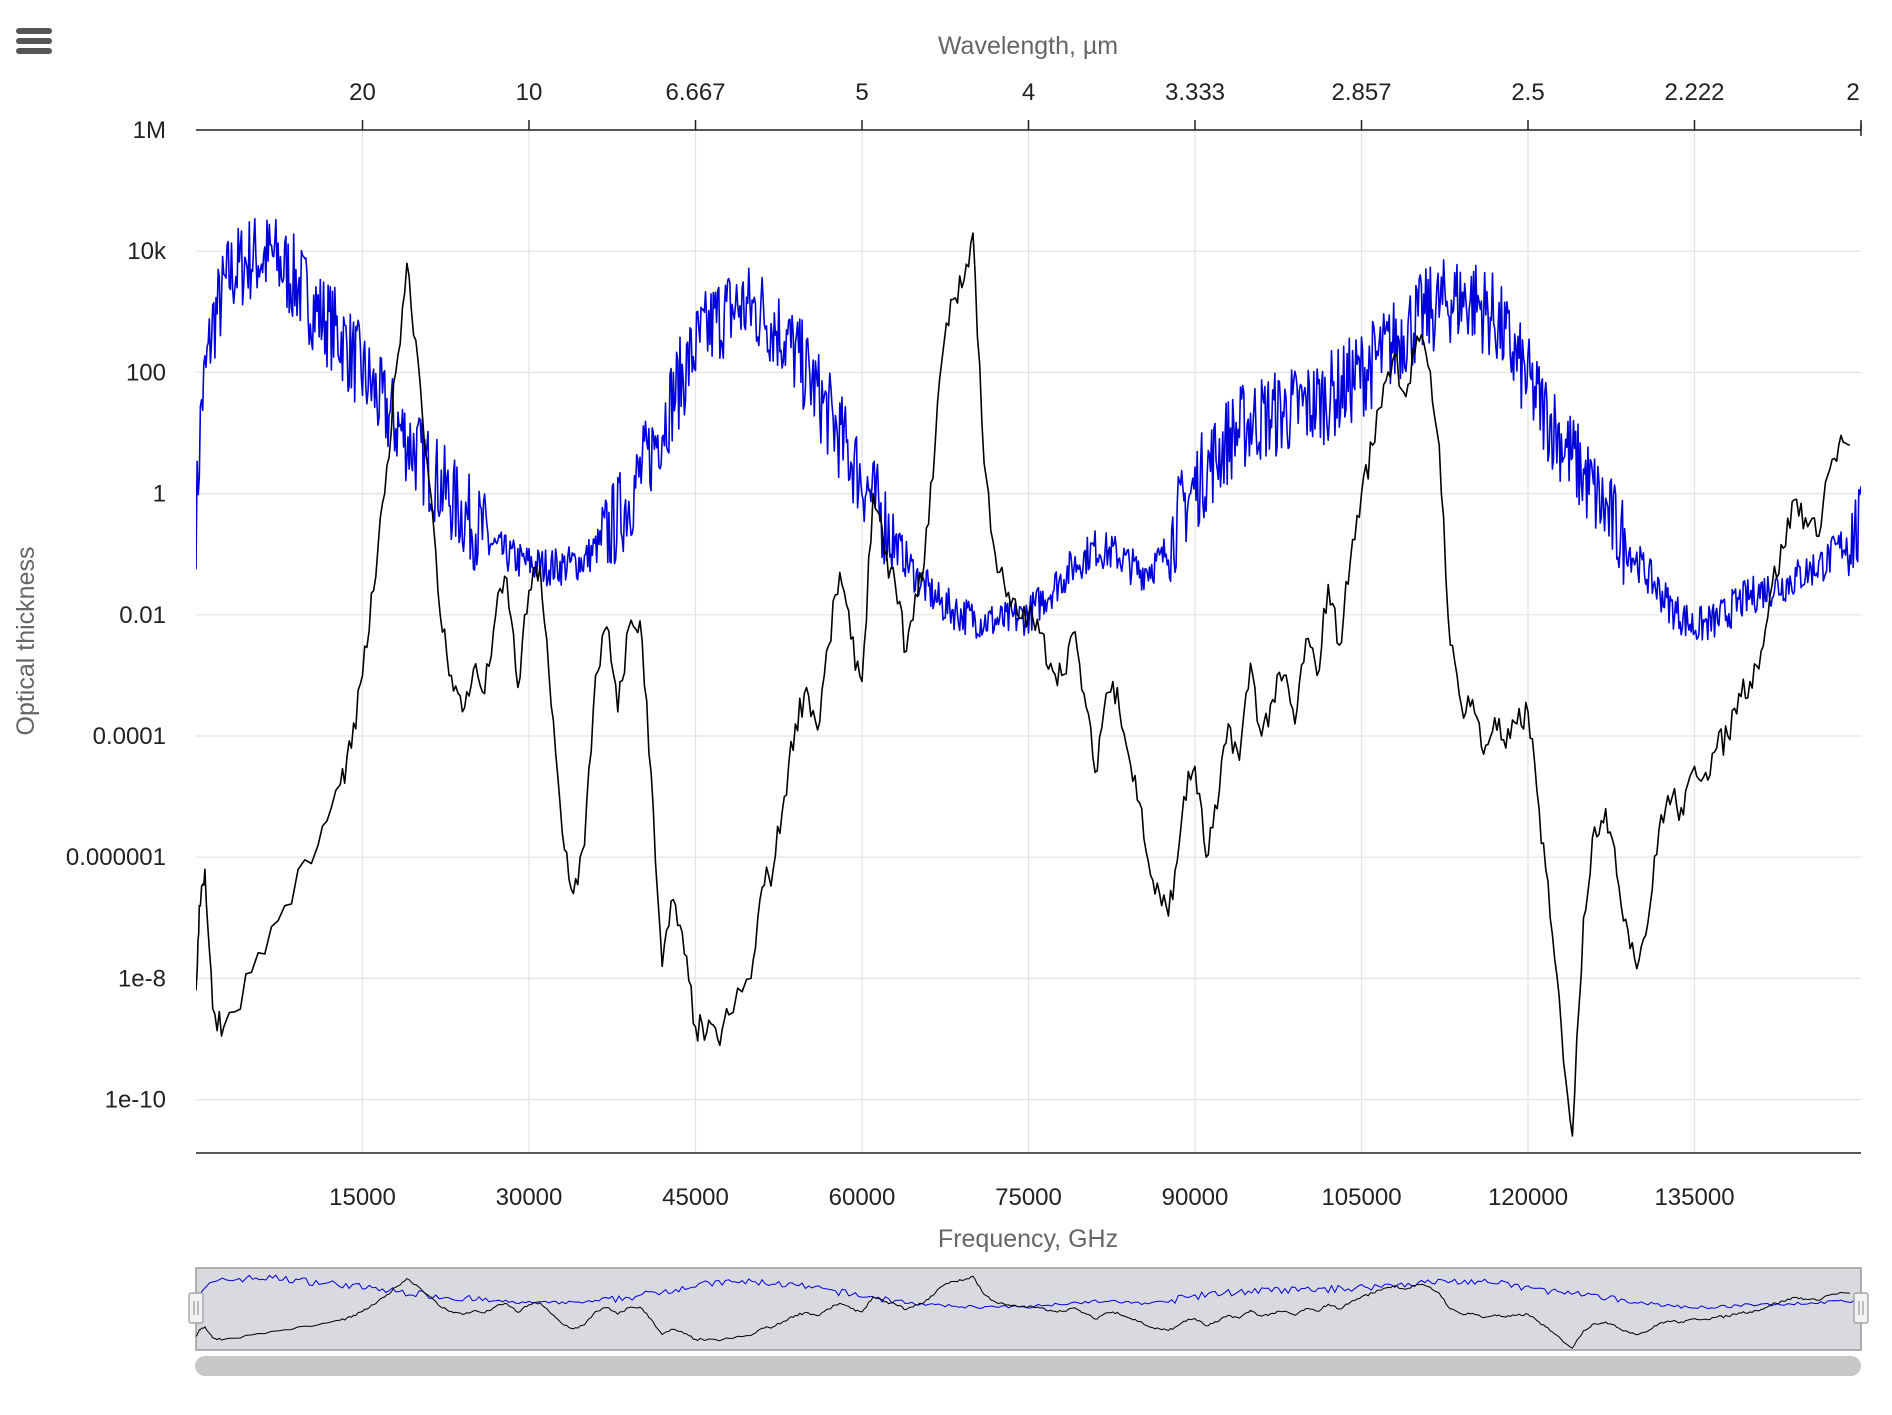 This screenshot has height=1415, width=1892. What do you see at coordinates (695, 92) in the screenshot?
I see `x2-tick-label: 6.667` at bounding box center [695, 92].